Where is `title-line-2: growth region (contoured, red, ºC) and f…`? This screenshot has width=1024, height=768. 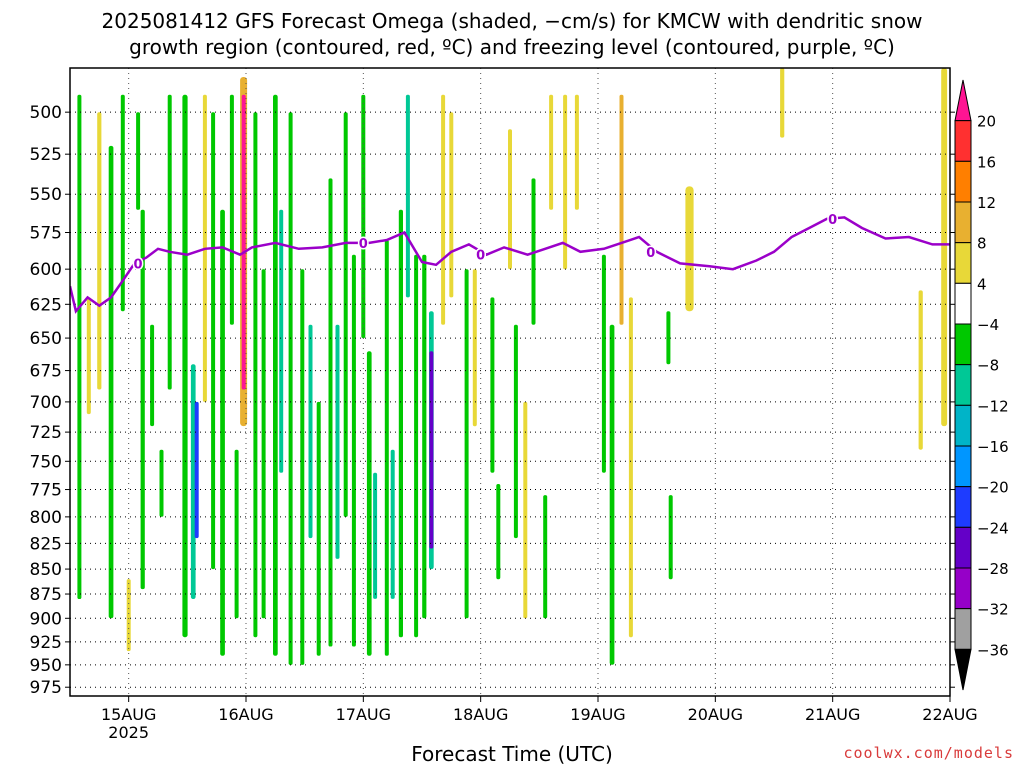
title-line-2: growth region (contoured, red, ºC) and f… is located at coordinates (512, 47).